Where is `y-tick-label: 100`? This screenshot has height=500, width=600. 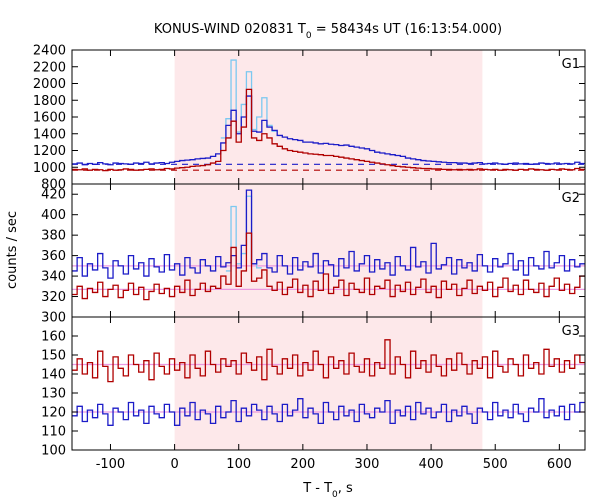
y-tick-label: 100 is located at coordinates (53, 451).